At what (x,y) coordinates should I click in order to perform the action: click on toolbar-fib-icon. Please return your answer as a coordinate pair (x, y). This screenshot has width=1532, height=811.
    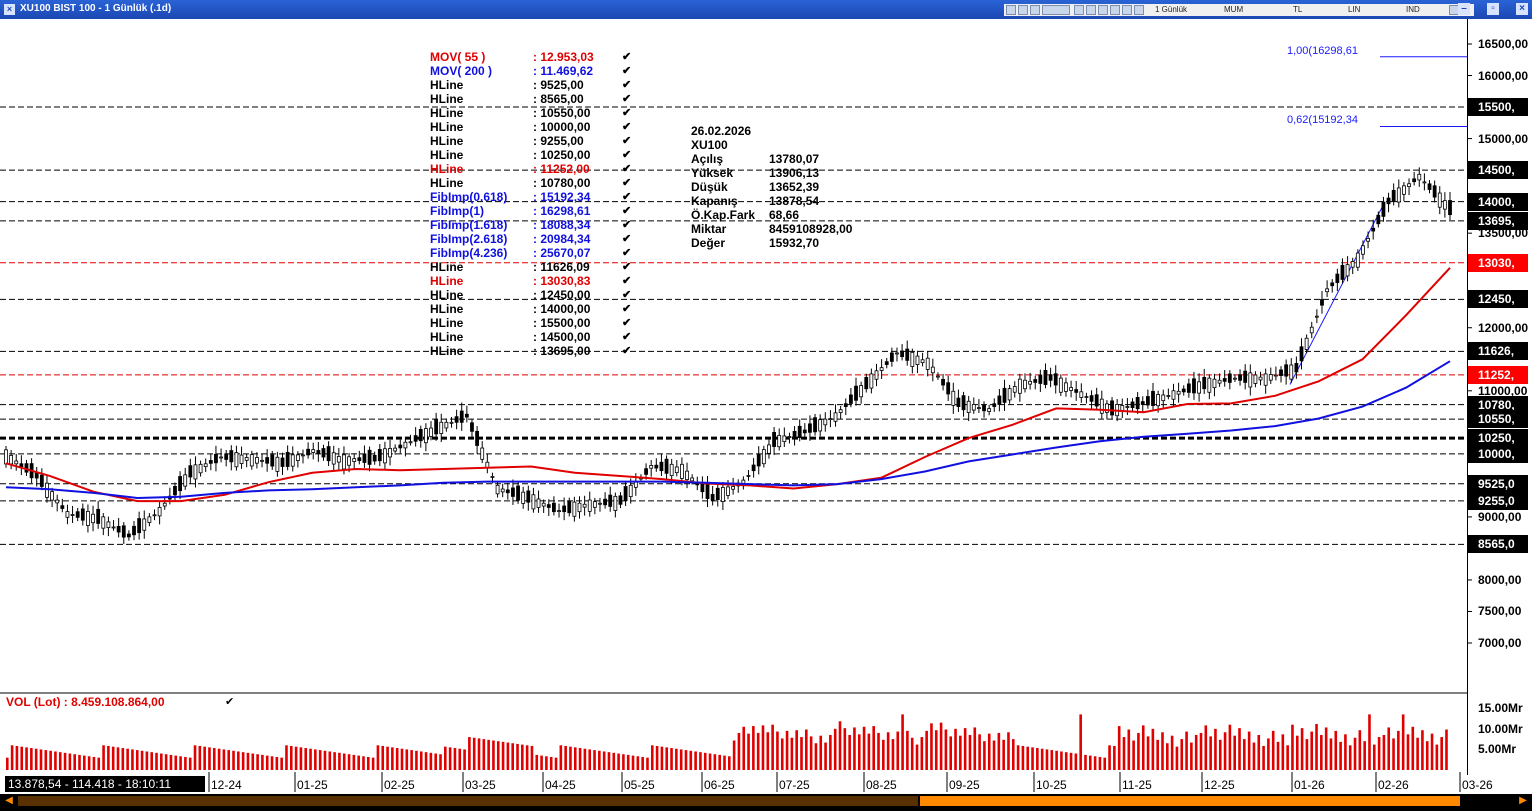
    Looking at the image, I should click on (1103, 10).